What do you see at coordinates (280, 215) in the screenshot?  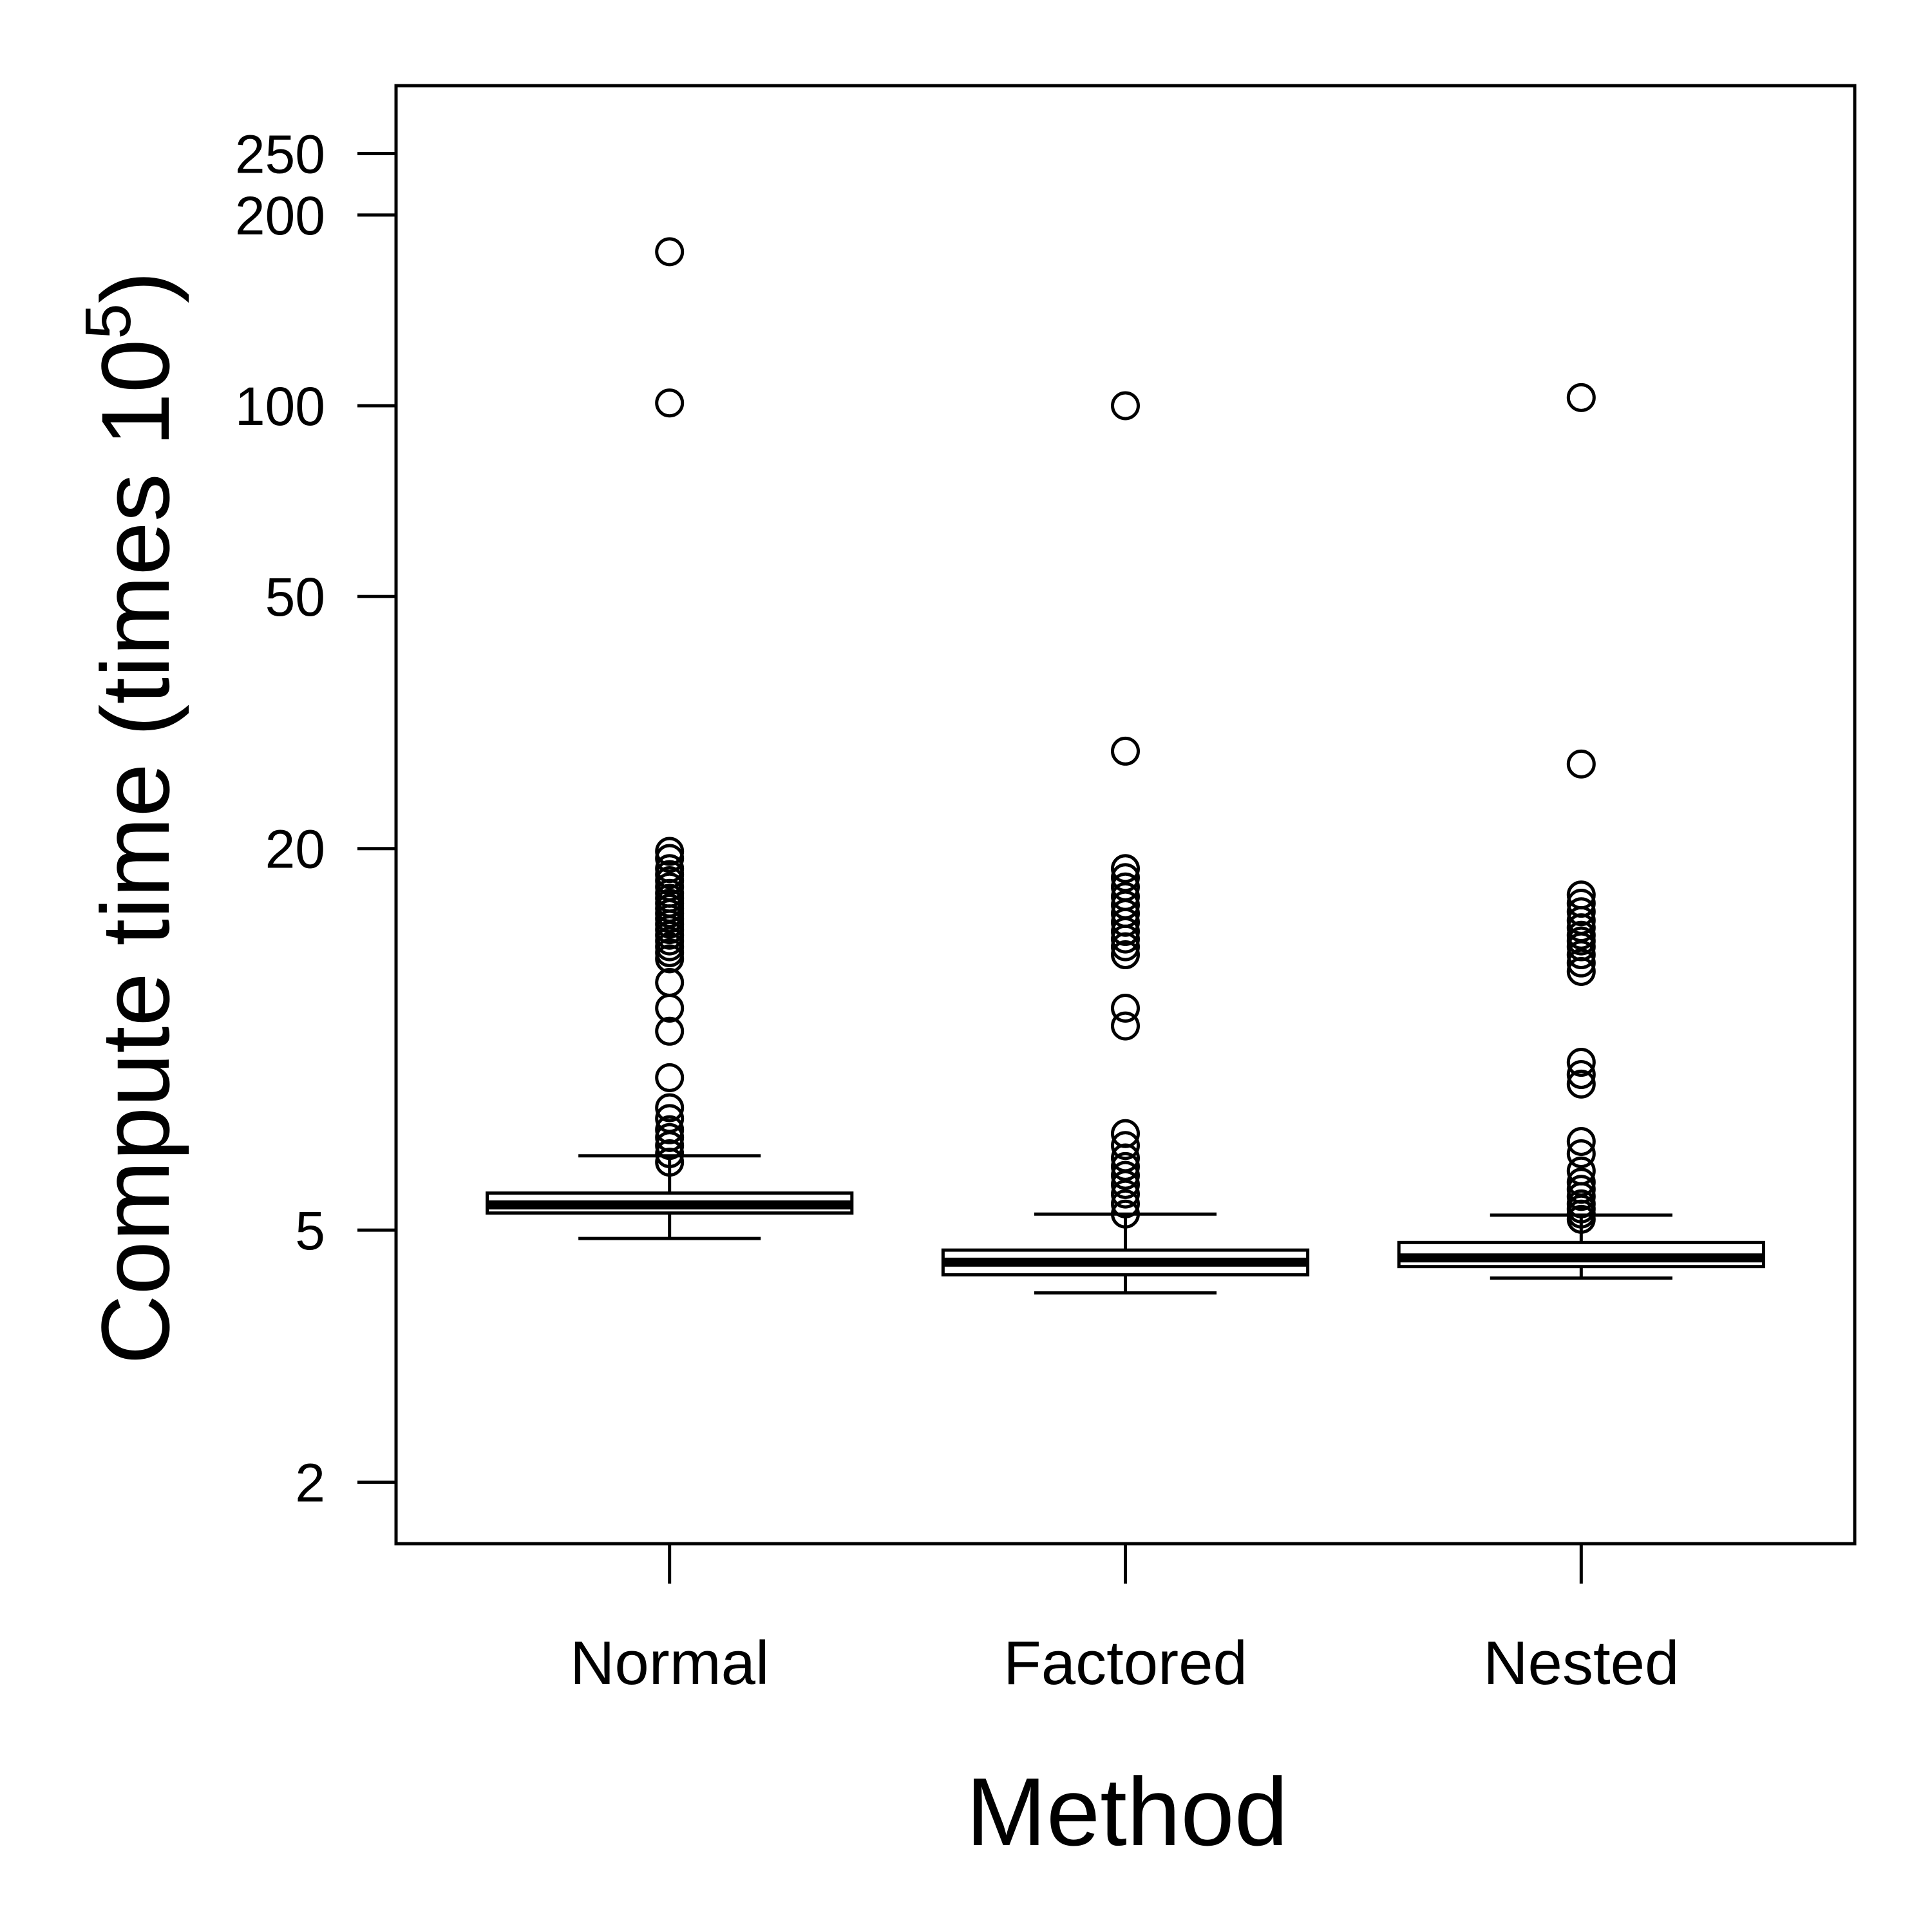 I see `y-tick-label: 200` at bounding box center [280, 215].